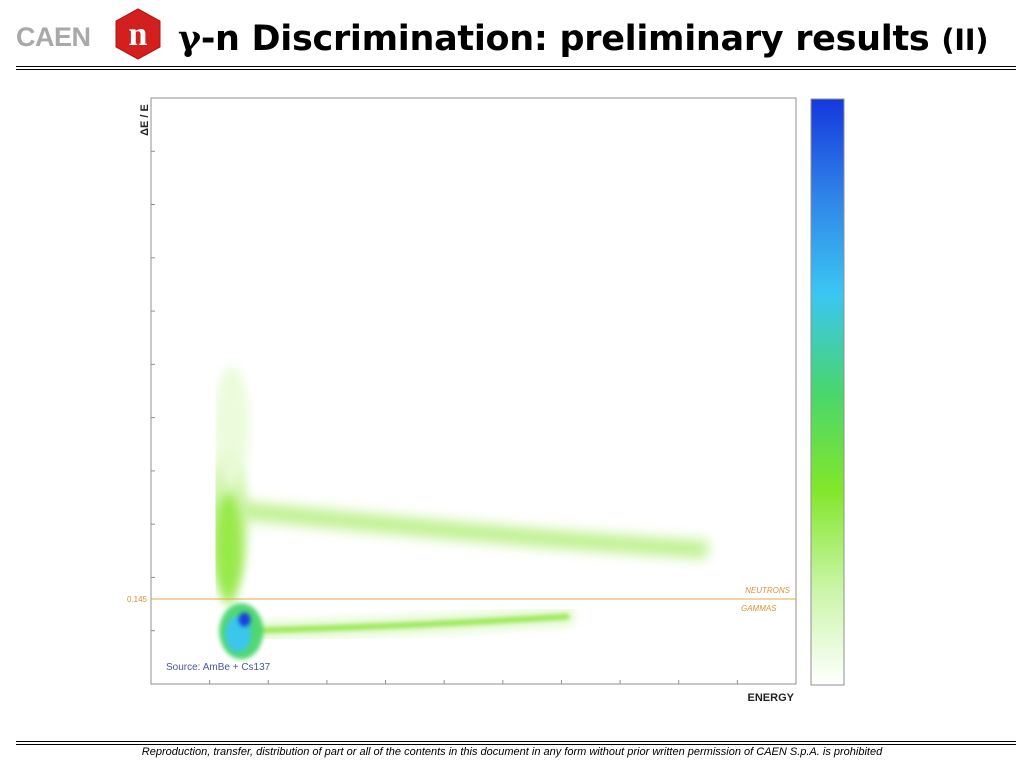 The height and width of the screenshot is (768, 1024). I want to click on logo-wordmark: CAEN, so click(53, 37).